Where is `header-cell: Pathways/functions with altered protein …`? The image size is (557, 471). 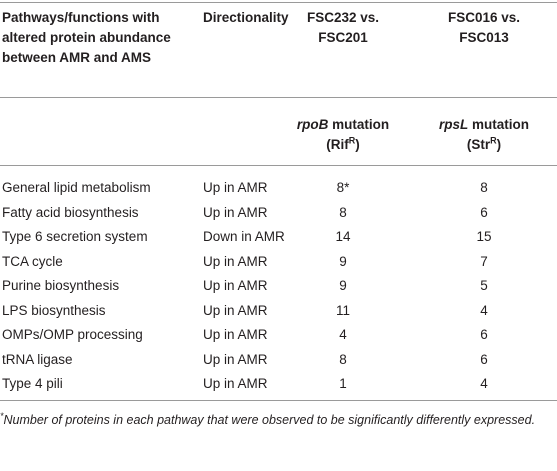 header-cell: Pathways/functions with altered protein … is located at coordinates (86, 37).